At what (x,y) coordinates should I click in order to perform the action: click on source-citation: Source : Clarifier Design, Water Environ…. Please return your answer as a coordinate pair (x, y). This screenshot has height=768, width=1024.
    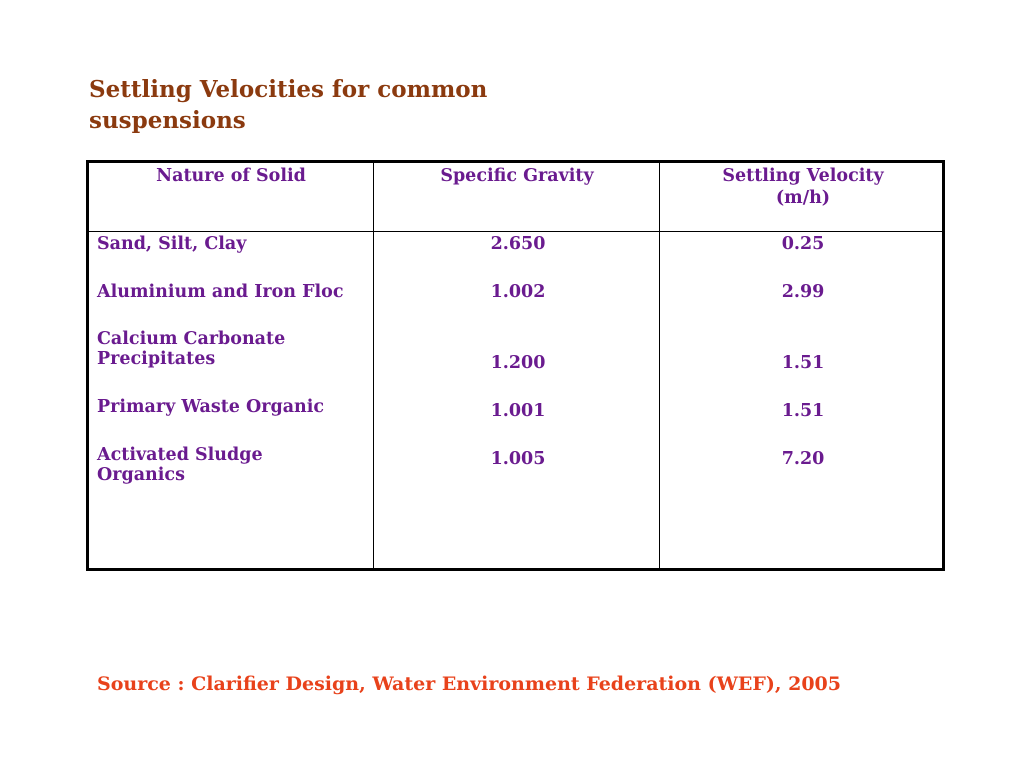
    Looking at the image, I should click on (469, 684).